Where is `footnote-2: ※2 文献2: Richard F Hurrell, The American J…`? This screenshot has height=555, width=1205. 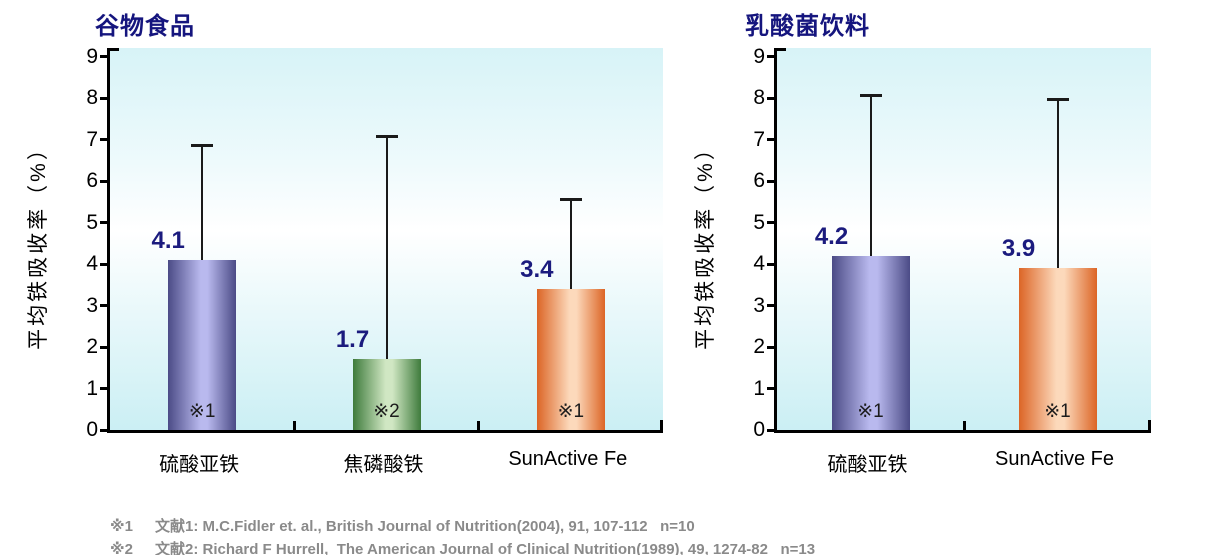 footnote-2: ※2 文献2: Richard F Hurrell, The American J… is located at coordinates (450, 538).